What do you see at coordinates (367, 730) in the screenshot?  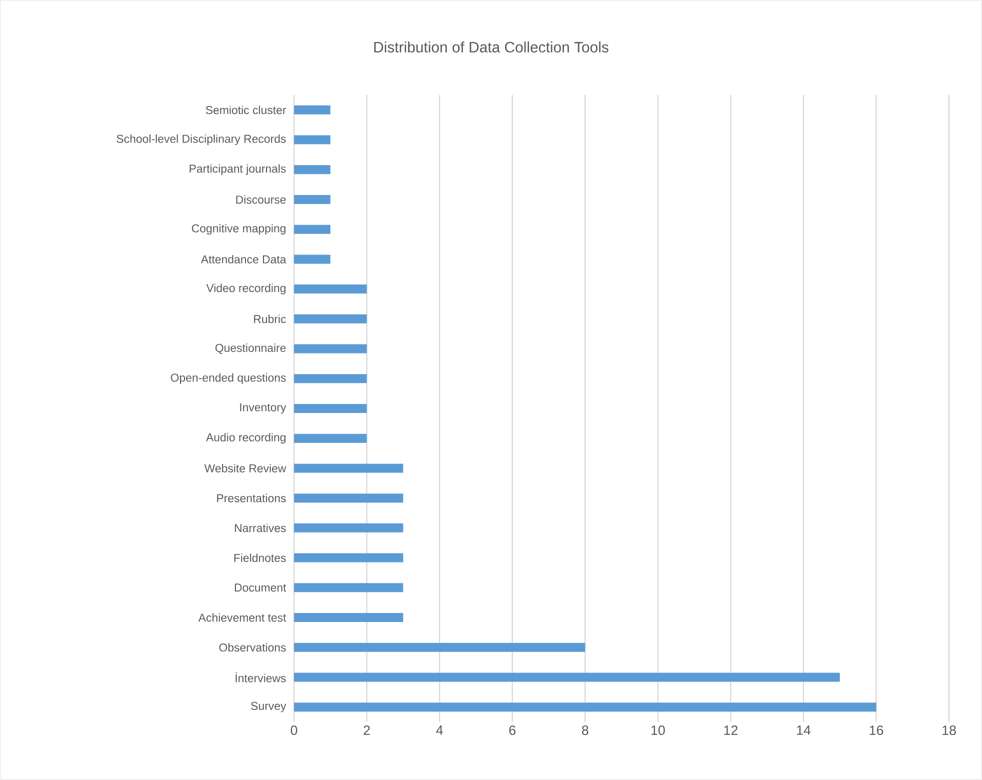 I see `x-tick-label: 2` at bounding box center [367, 730].